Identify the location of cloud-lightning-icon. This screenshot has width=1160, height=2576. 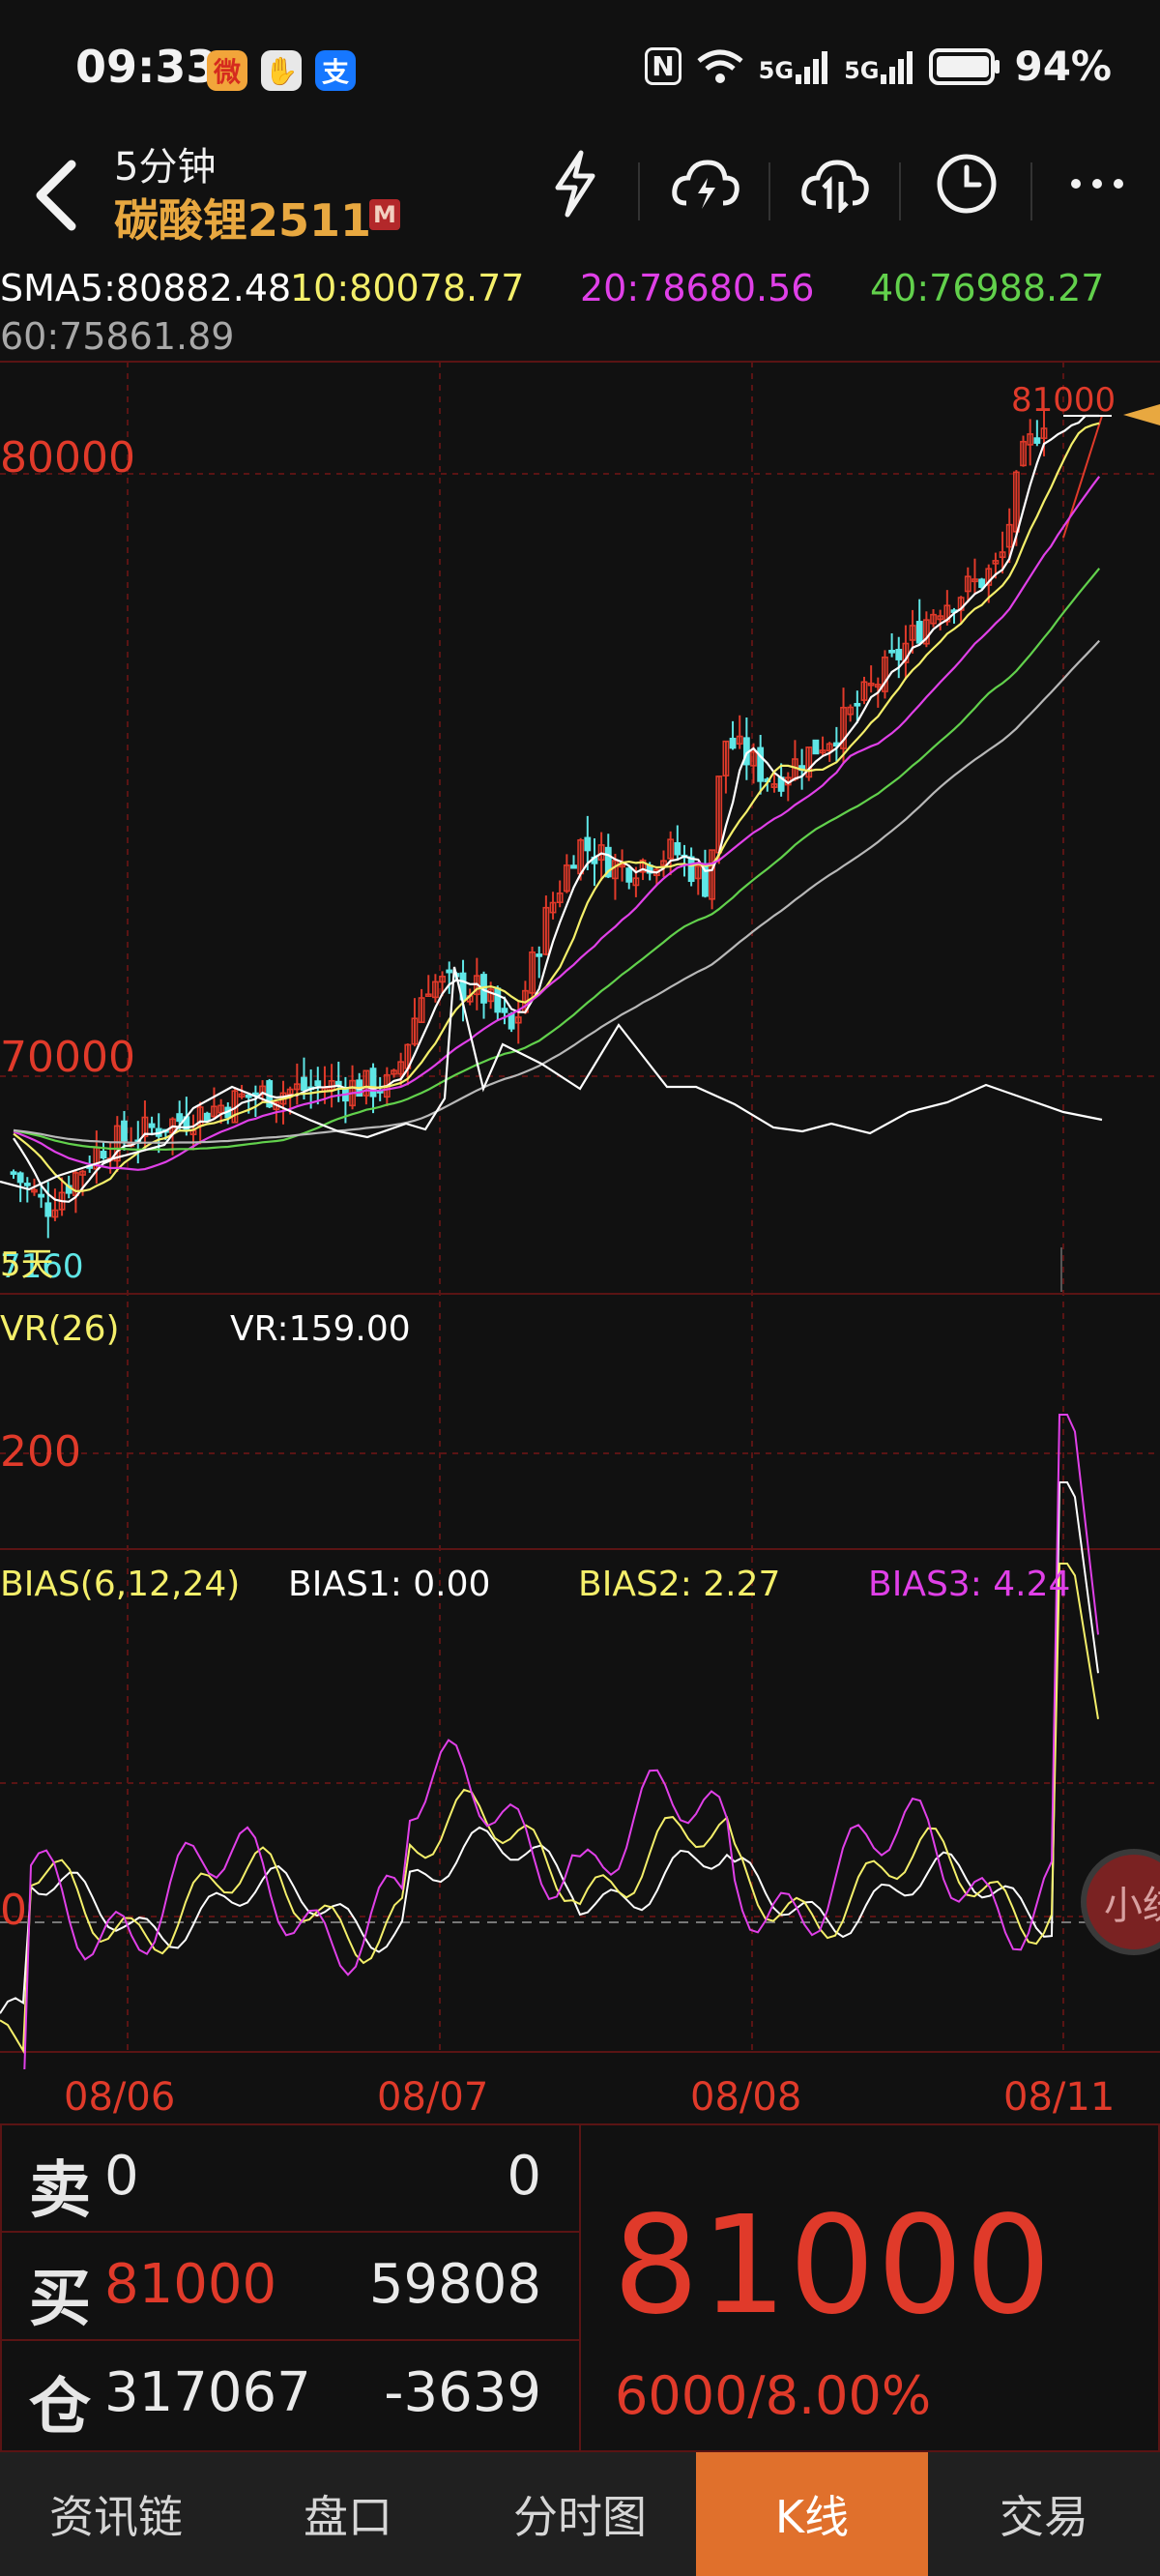
(706, 183).